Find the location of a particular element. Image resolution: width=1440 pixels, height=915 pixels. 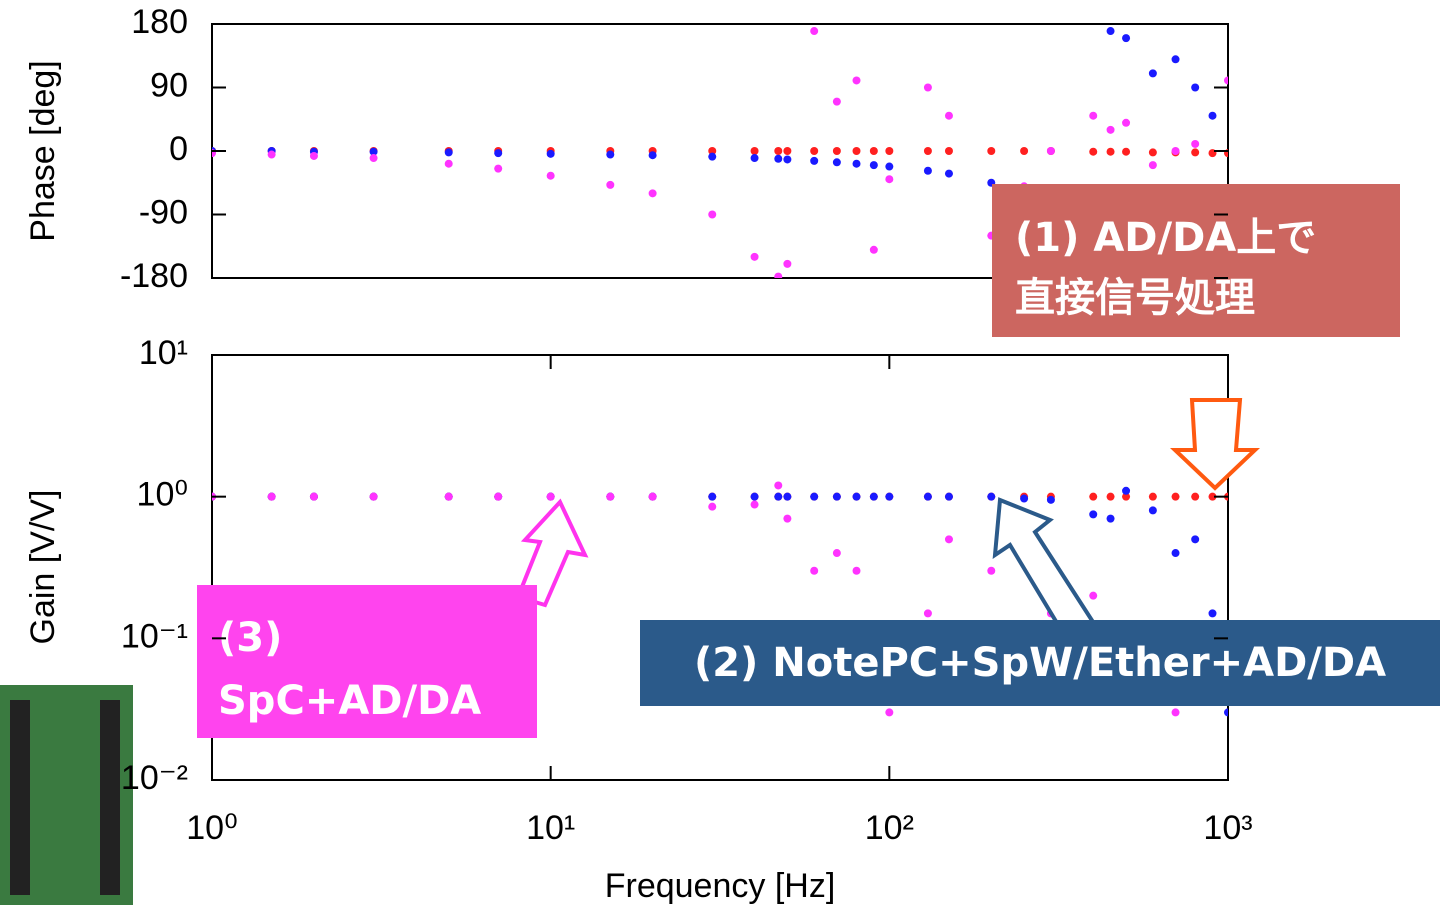

x-tick-label: 10² is located at coordinates (889, 828).